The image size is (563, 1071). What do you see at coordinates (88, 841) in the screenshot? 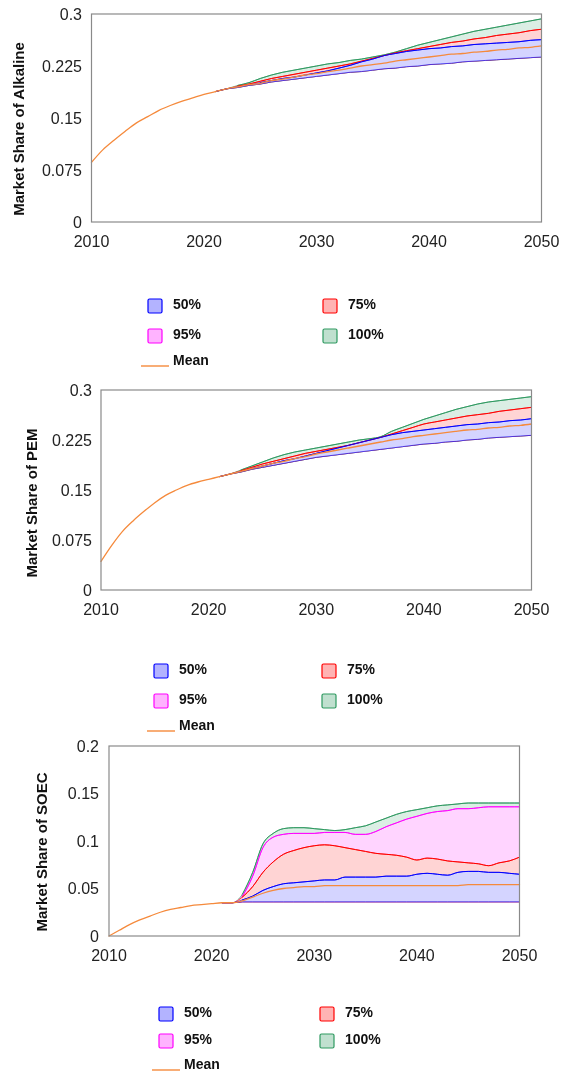
I see `y-tick-label: 0.1` at bounding box center [88, 841].